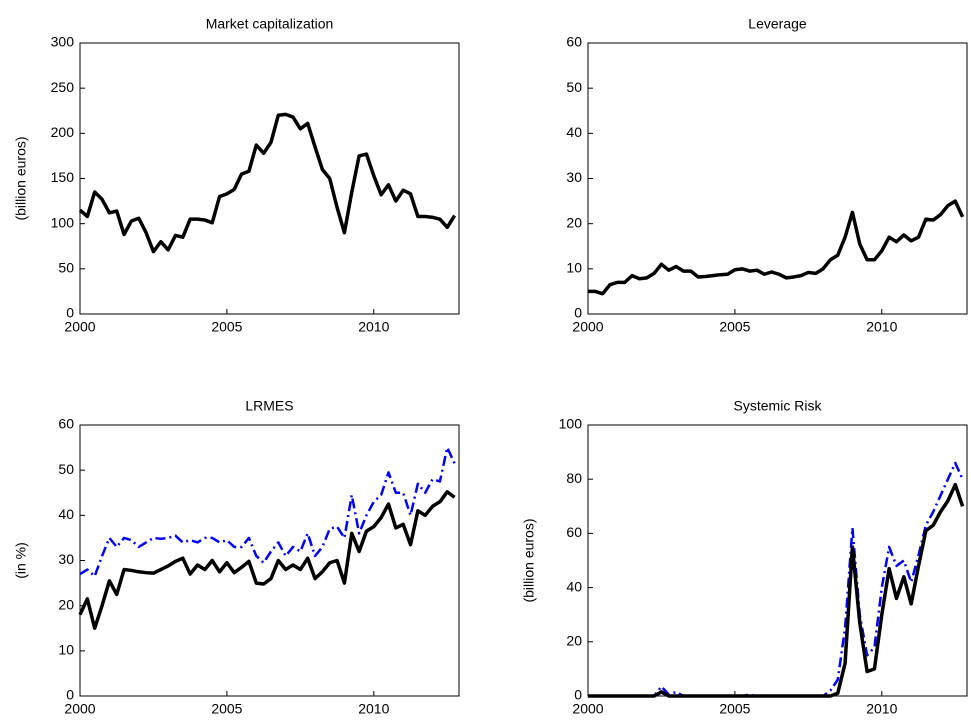 This screenshot has width=971, height=726. What do you see at coordinates (63, 132) in the screenshot?
I see `y-tick-label: 200` at bounding box center [63, 132].